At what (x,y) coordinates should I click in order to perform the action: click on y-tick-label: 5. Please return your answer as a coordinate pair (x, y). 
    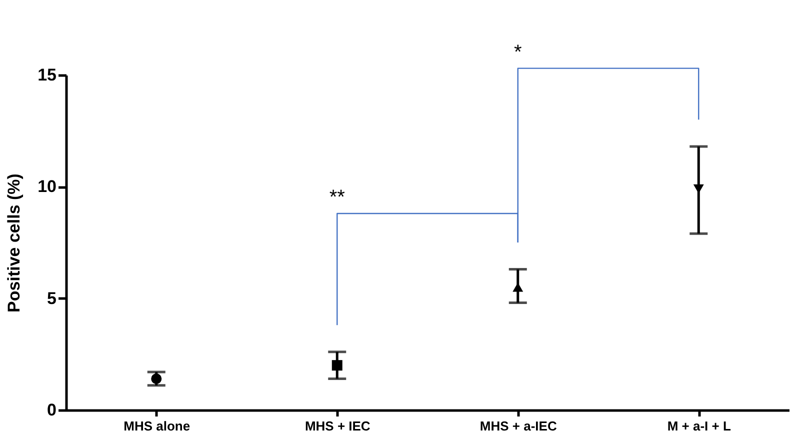
    Looking at the image, I should click on (51, 298).